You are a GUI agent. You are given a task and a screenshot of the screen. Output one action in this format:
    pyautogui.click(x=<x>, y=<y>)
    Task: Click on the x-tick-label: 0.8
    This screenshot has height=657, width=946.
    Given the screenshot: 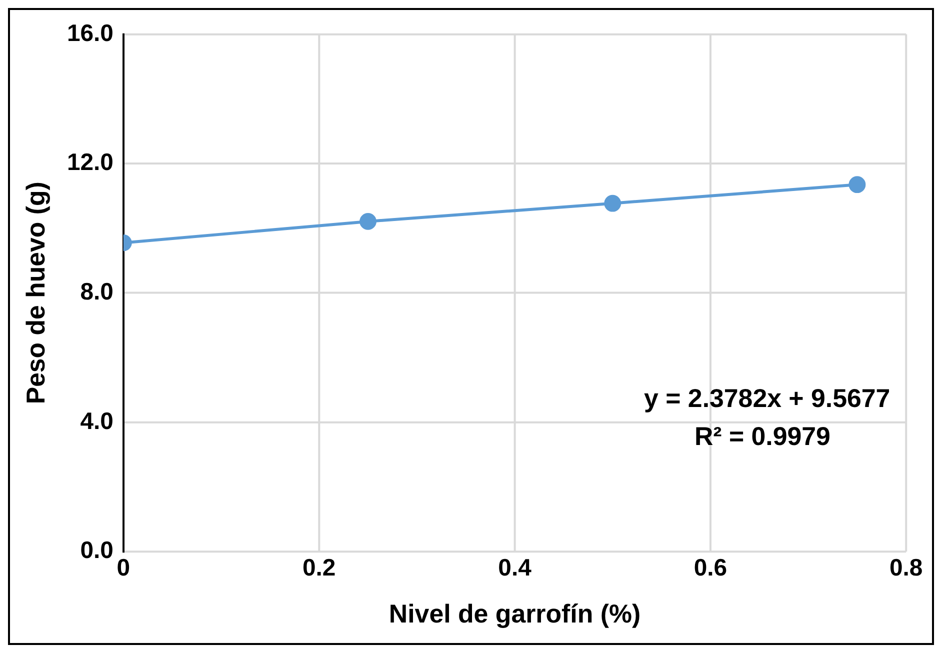 What is the action you would take?
    pyautogui.click(x=906, y=568)
    